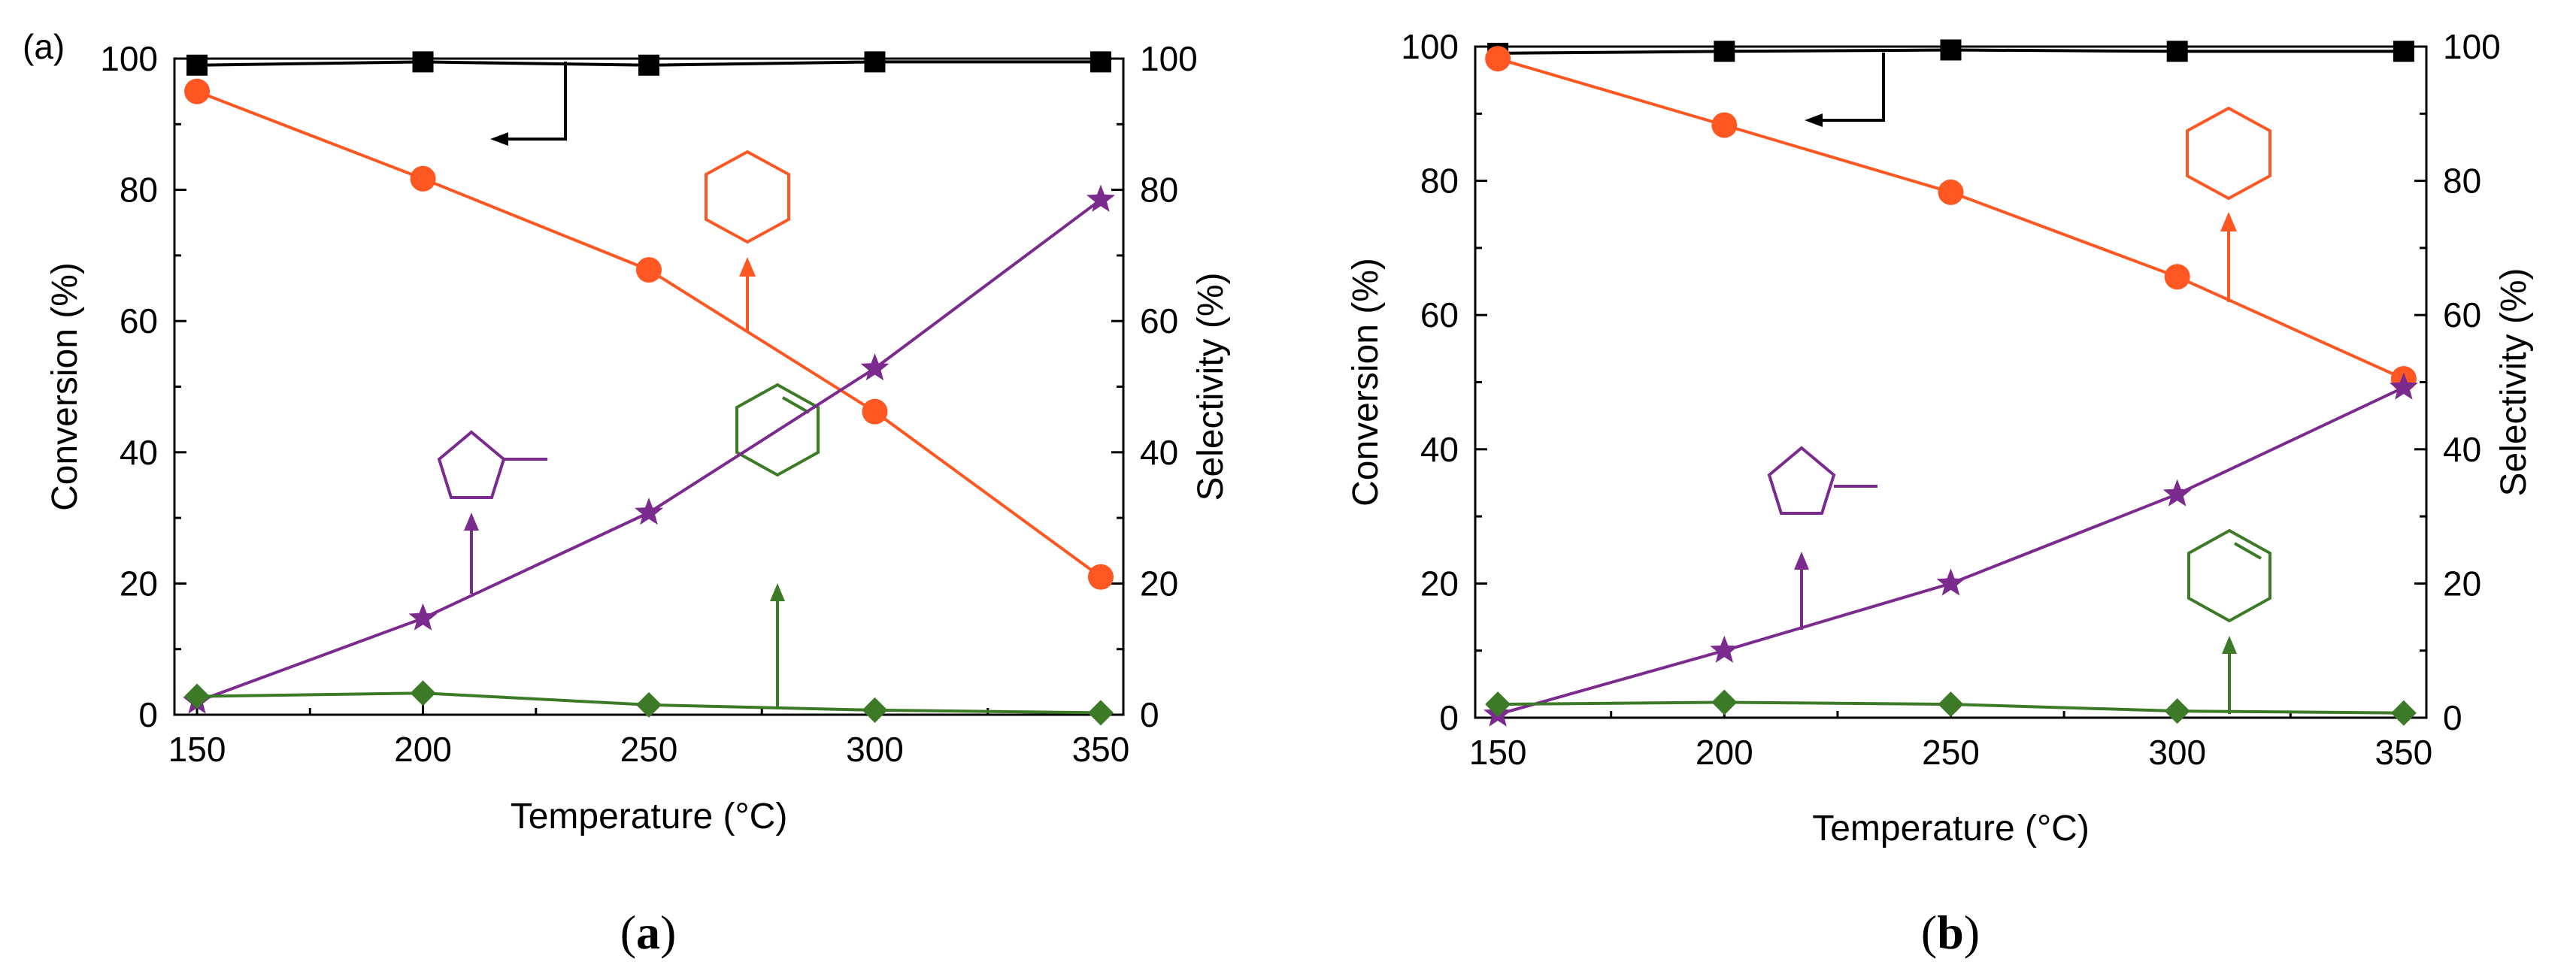  I want to click on x-tick-label: 250, so click(1951, 752).